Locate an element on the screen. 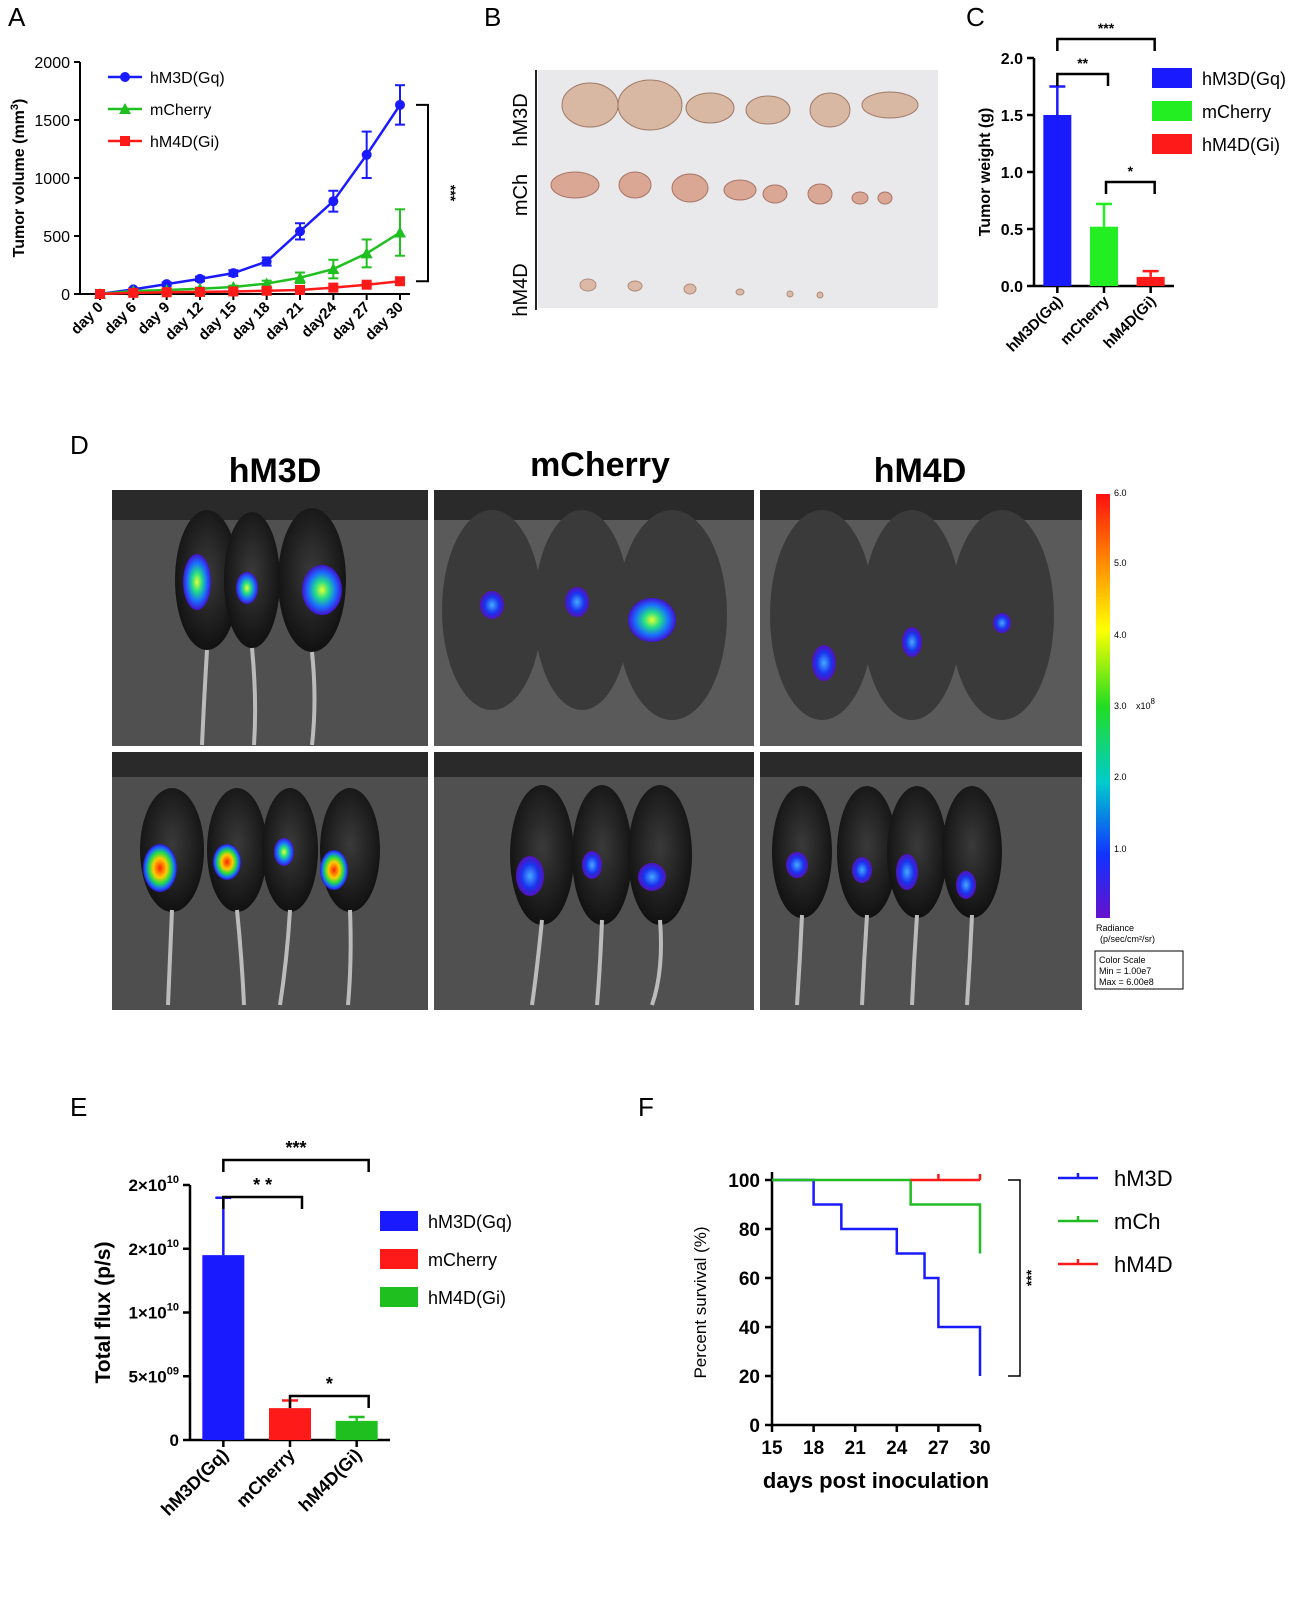 The image size is (1306, 1597). legend-label: hM3D is located at coordinates (1143, 1178).